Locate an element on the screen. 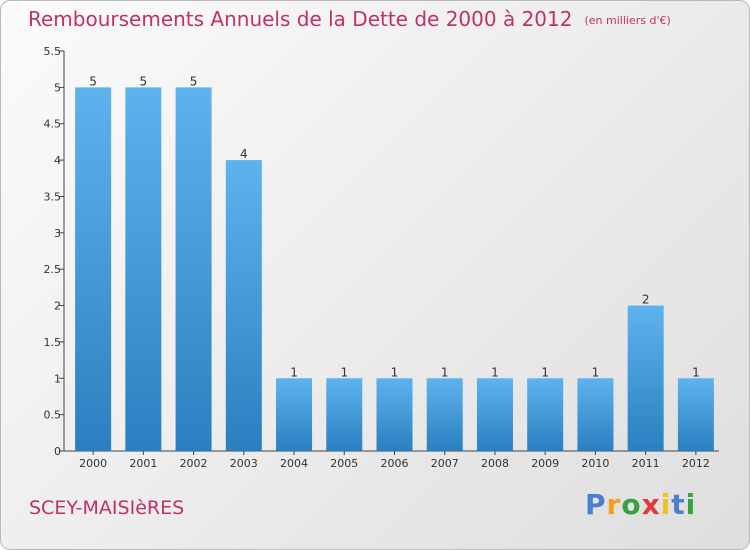 The width and height of the screenshot is (750, 550). y-tick-label: 4.5 is located at coordinates (53, 124).